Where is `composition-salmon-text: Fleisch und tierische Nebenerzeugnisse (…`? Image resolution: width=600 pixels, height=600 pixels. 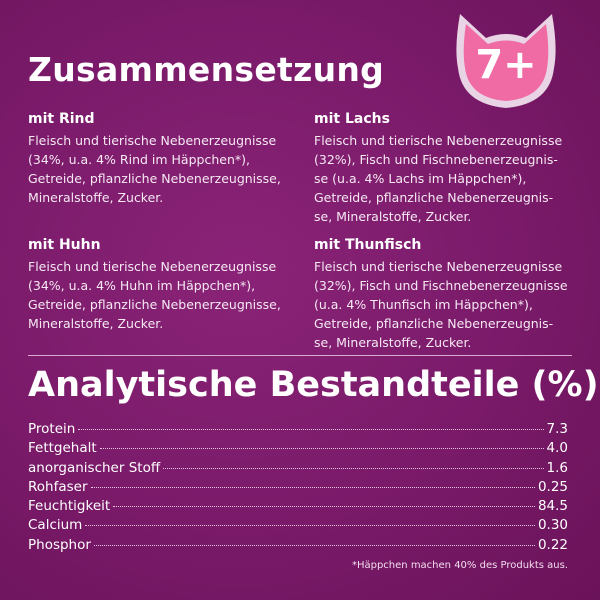 composition-salmon-text: Fleisch und tierische Nebenerzeugnisse (… is located at coordinates (445, 178).